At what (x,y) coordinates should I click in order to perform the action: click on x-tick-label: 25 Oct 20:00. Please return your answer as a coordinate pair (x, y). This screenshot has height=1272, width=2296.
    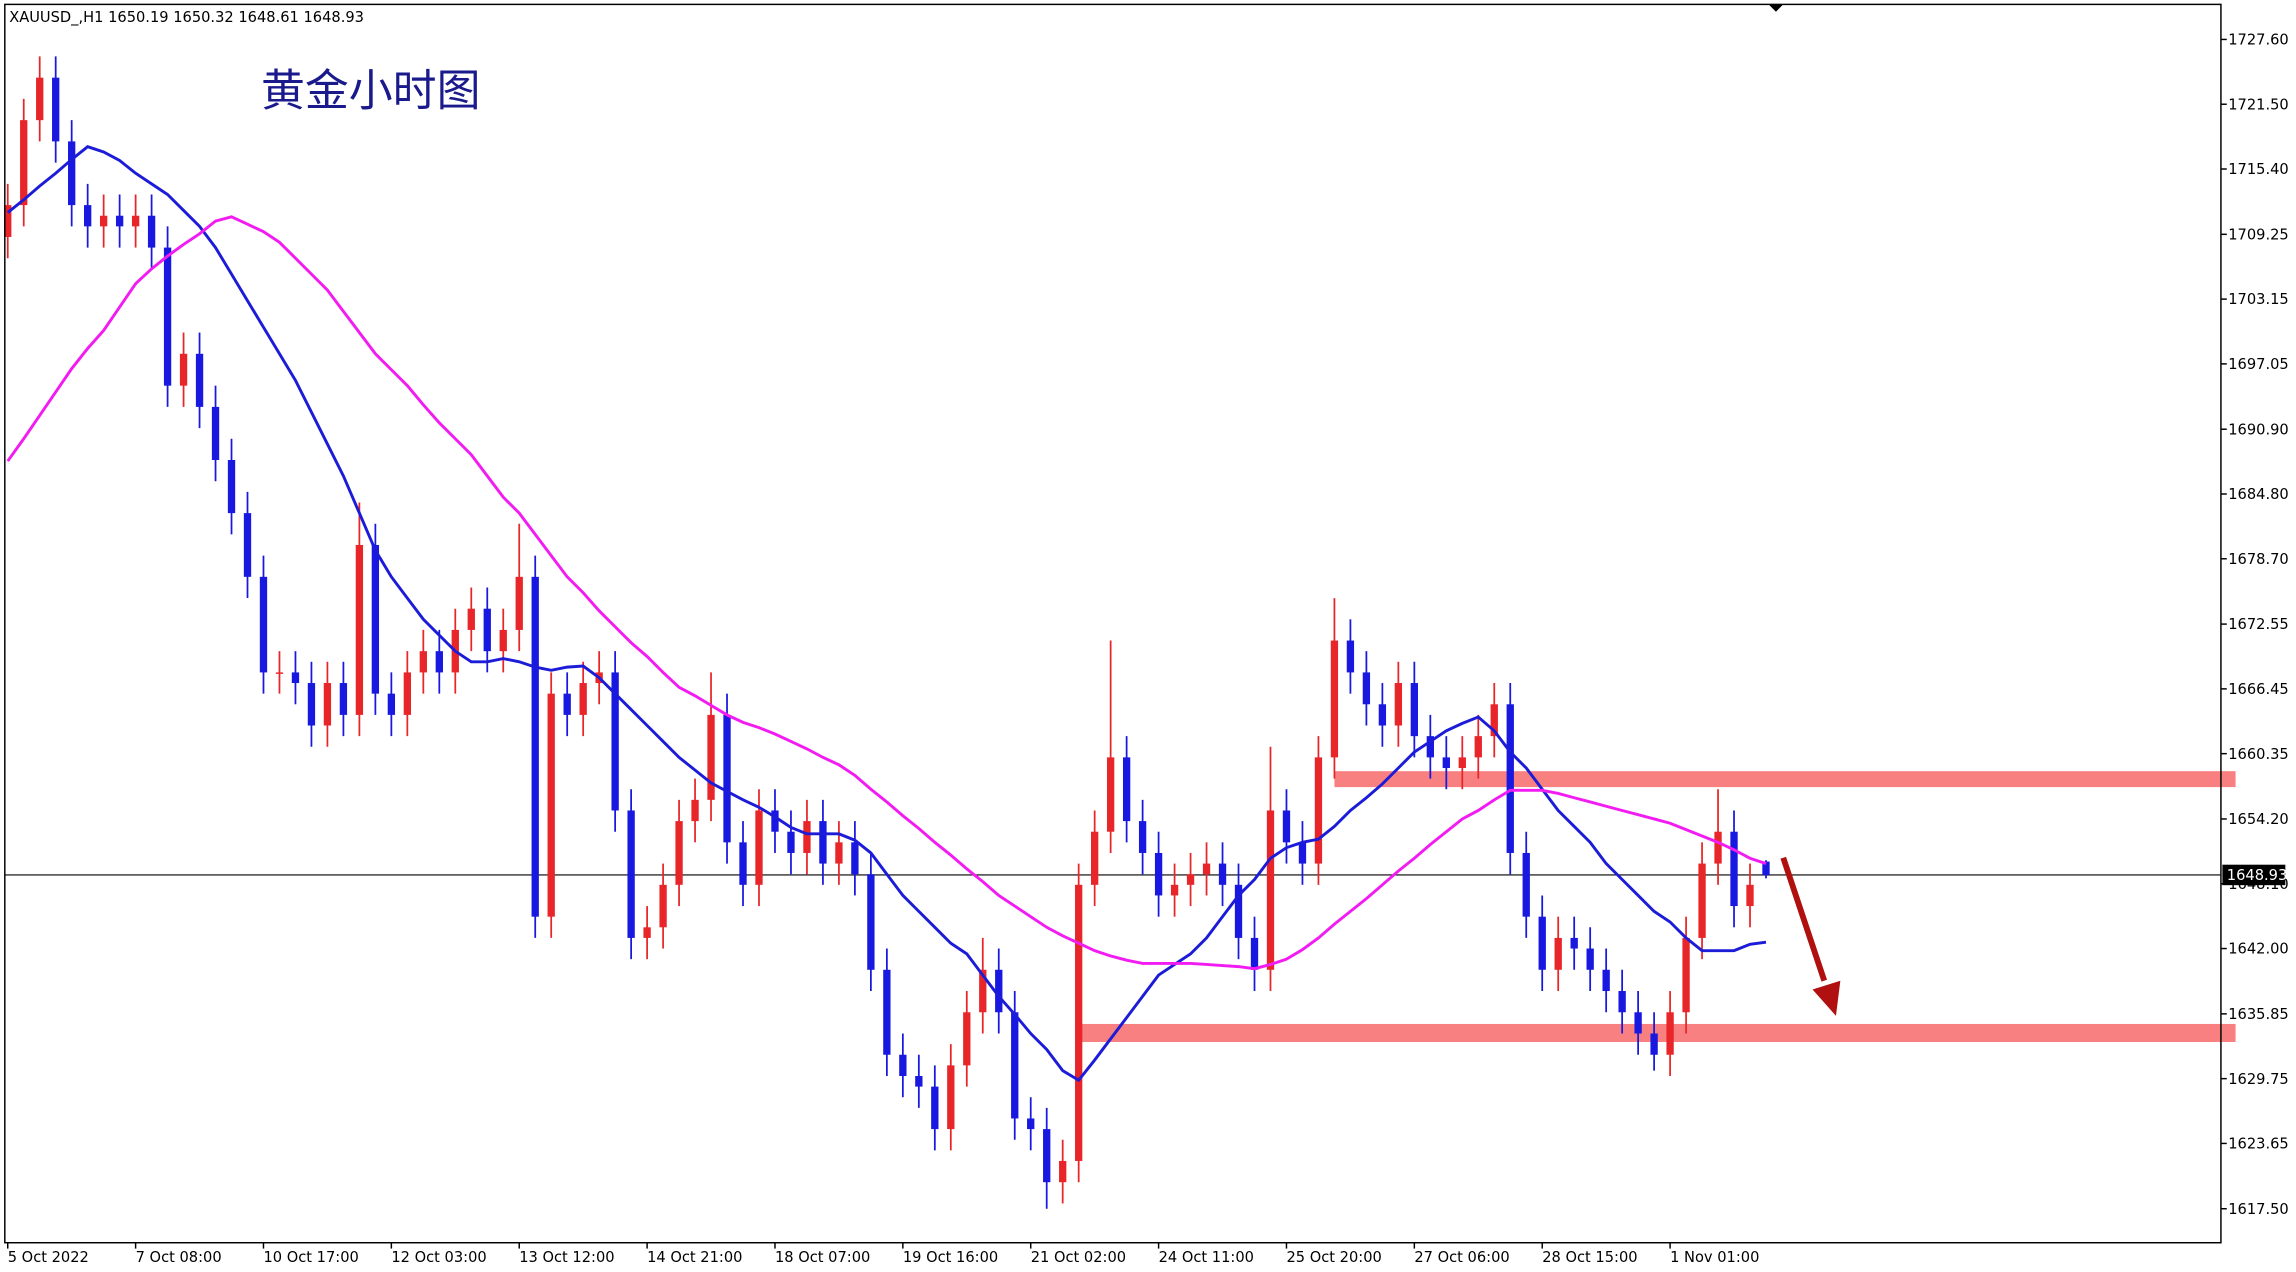
    Looking at the image, I should click on (1333, 1257).